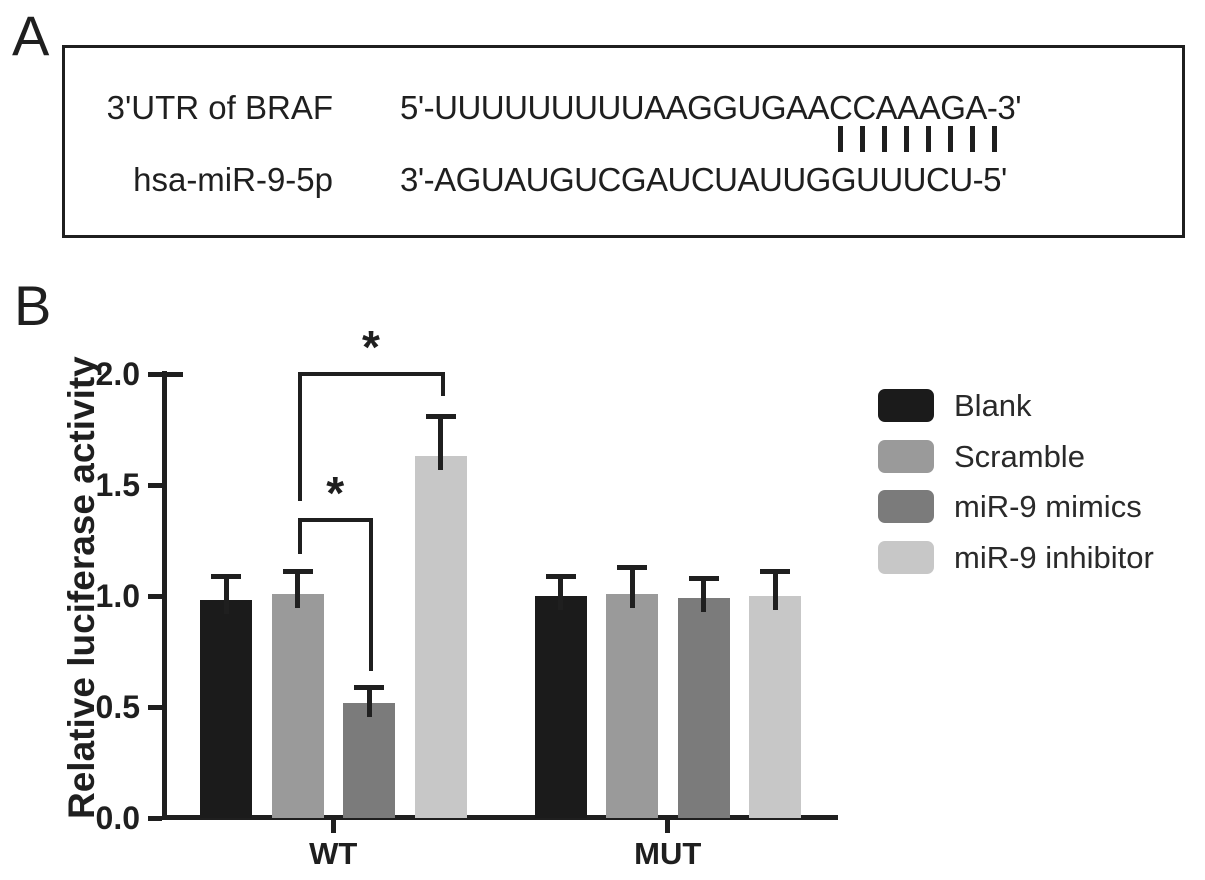 The height and width of the screenshot is (880, 1205). I want to click on legend-label-blank: Blank, so click(993, 405).